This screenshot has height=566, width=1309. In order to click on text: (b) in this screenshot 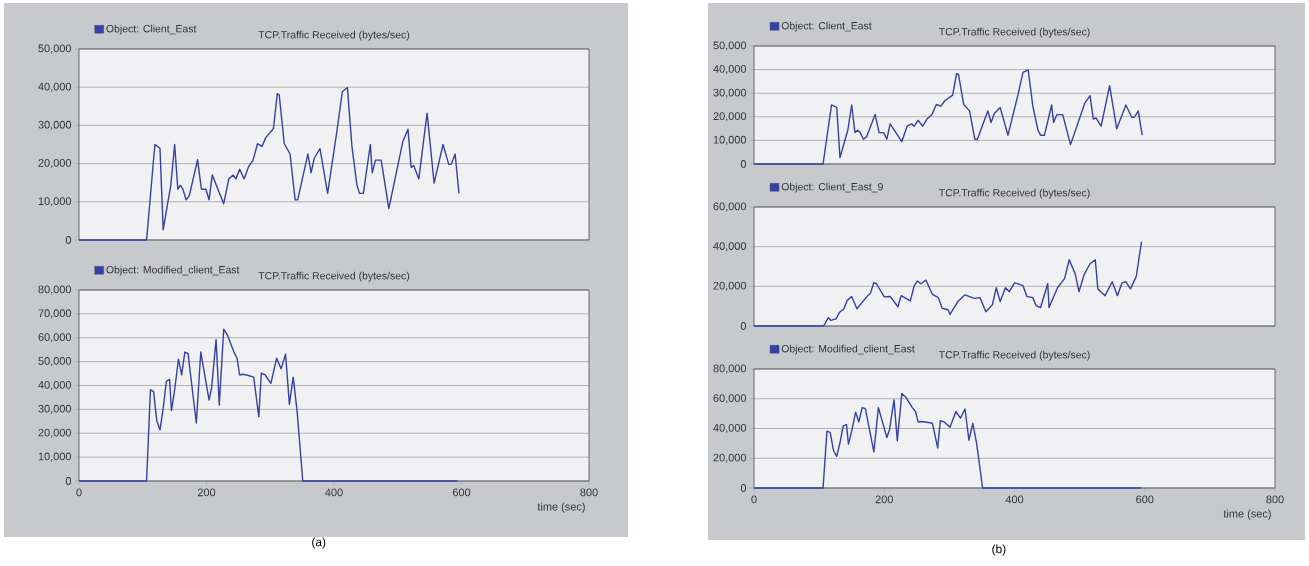, I will do `click(999, 550)`.